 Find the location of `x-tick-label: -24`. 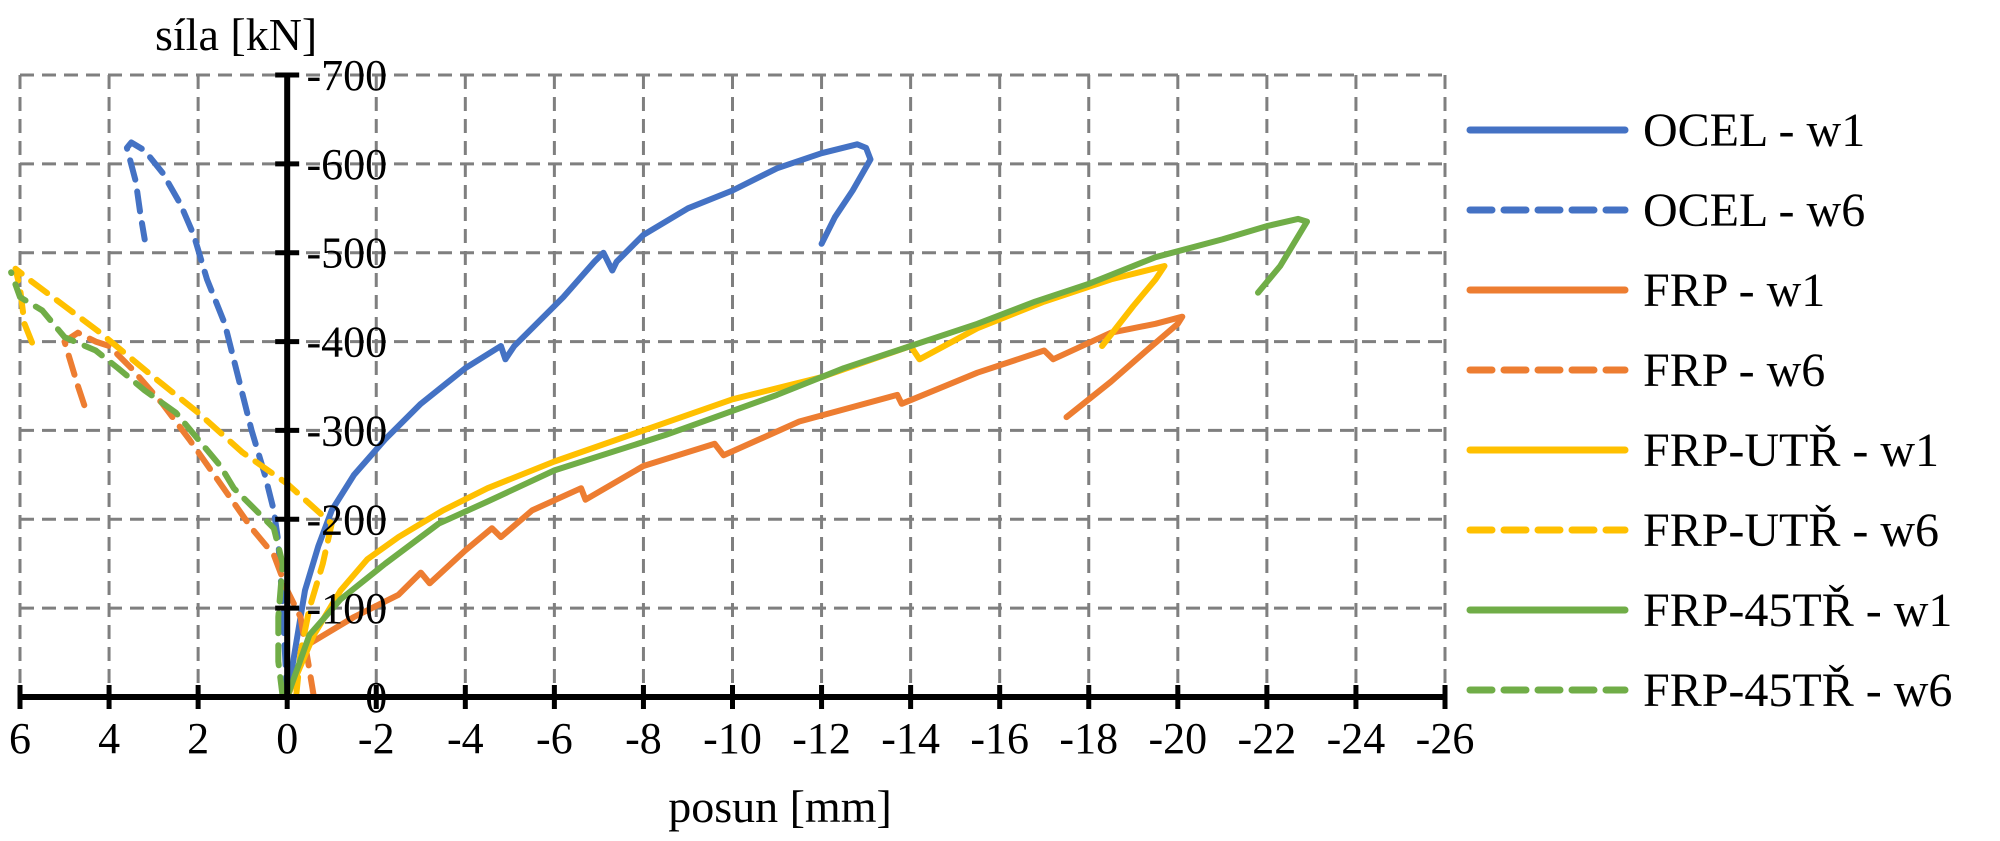

x-tick-label: -24 is located at coordinates (1356, 738).